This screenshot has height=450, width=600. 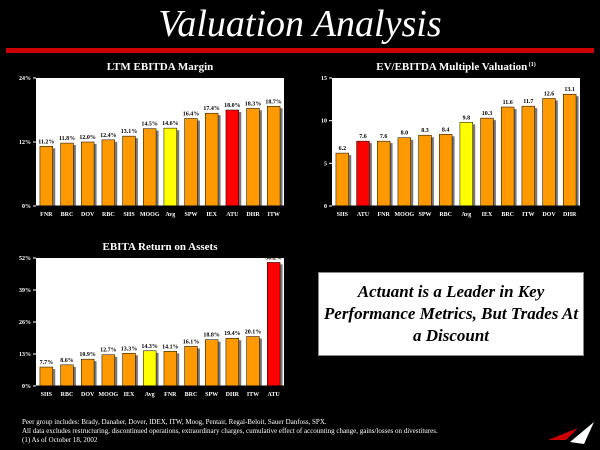 What do you see at coordinates (87, 355) in the screenshot?
I see `data-label: 10.9%` at bounding box center [87, 355].